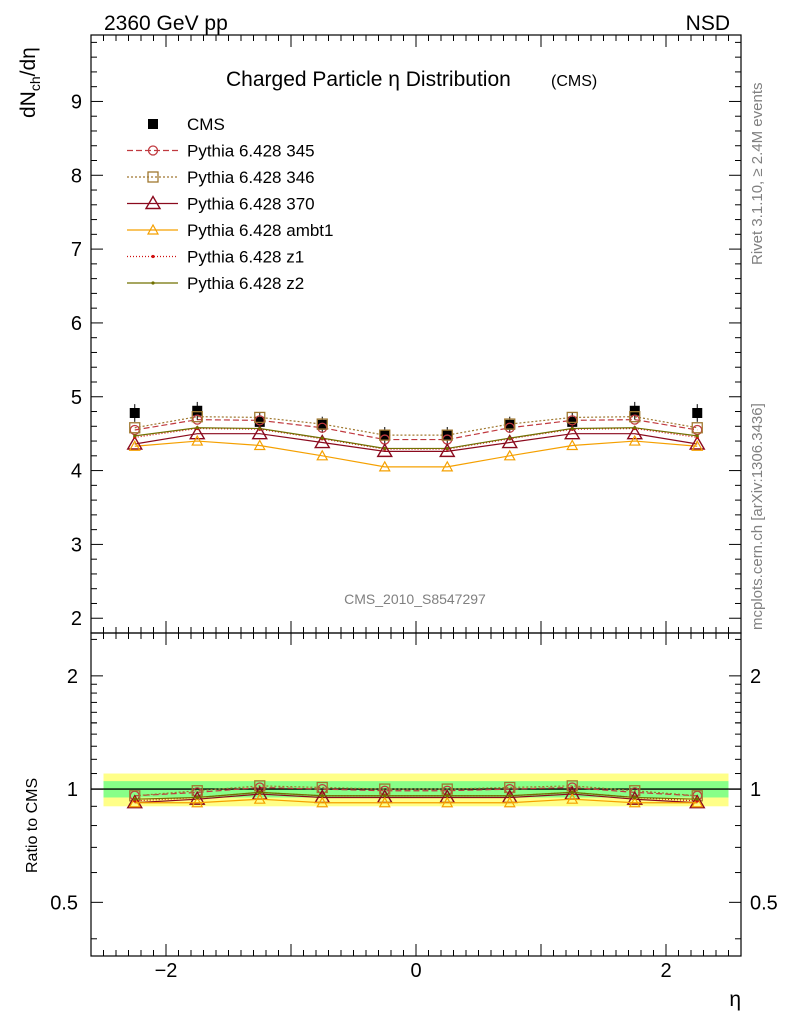  I want to click on x-tick-label: 0, so click(415, 971).